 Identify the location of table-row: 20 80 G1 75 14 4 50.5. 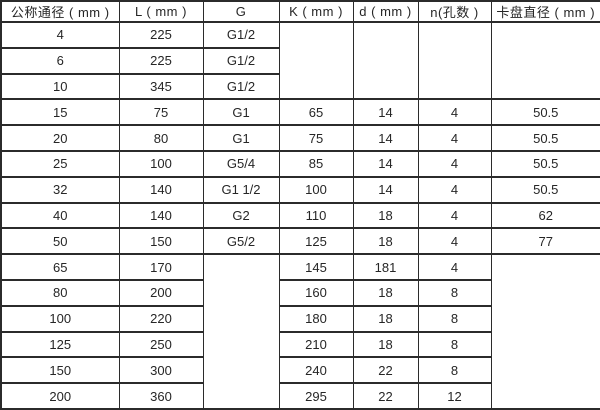
(300, 138).